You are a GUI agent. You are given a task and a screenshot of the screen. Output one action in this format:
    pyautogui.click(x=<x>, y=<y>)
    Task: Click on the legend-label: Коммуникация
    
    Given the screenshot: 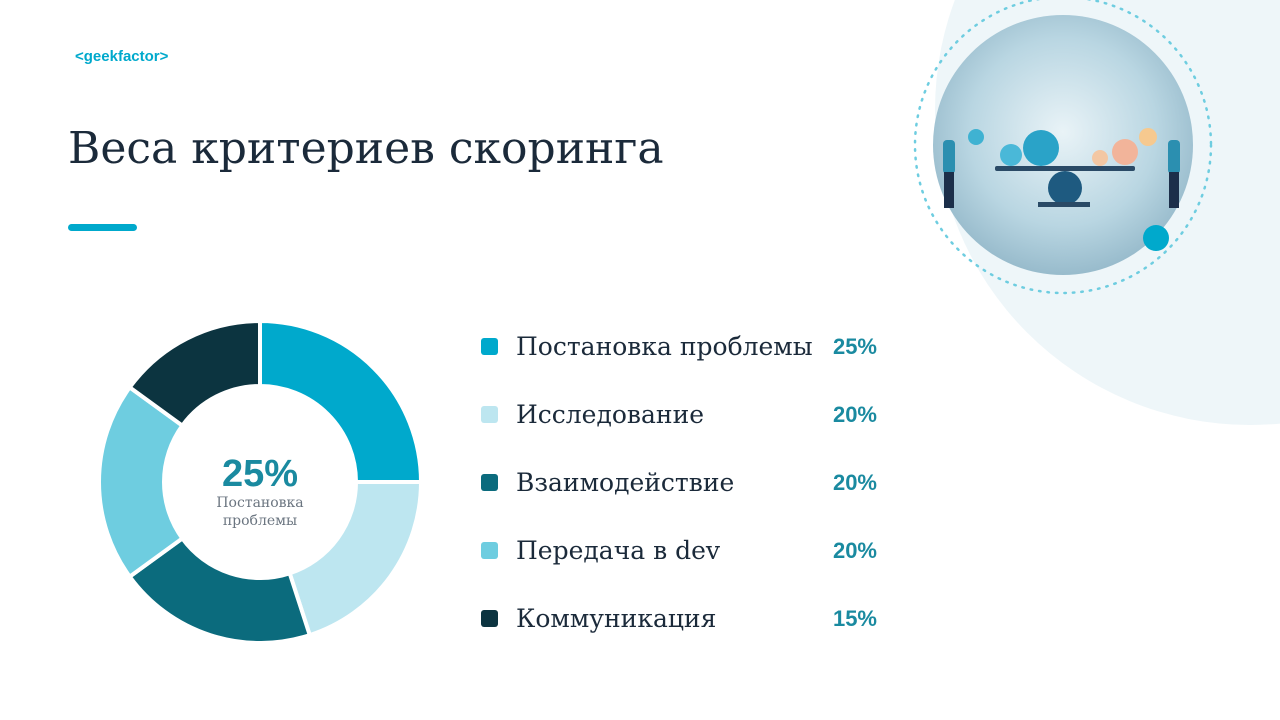 What is the action you would take?
    pyautogui.click(x=616, y=618)
    